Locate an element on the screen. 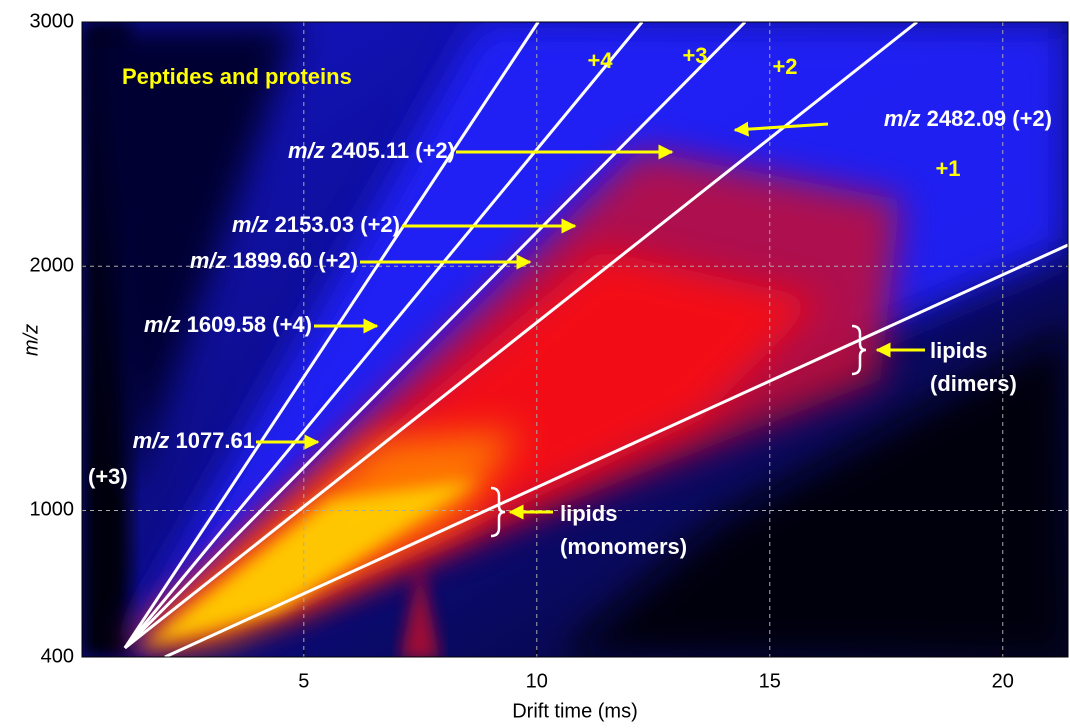 The width and height of the screenshot is (1070, 728). annotation: m/z 1609.58 (+4) is located at coordinates (228, 324).